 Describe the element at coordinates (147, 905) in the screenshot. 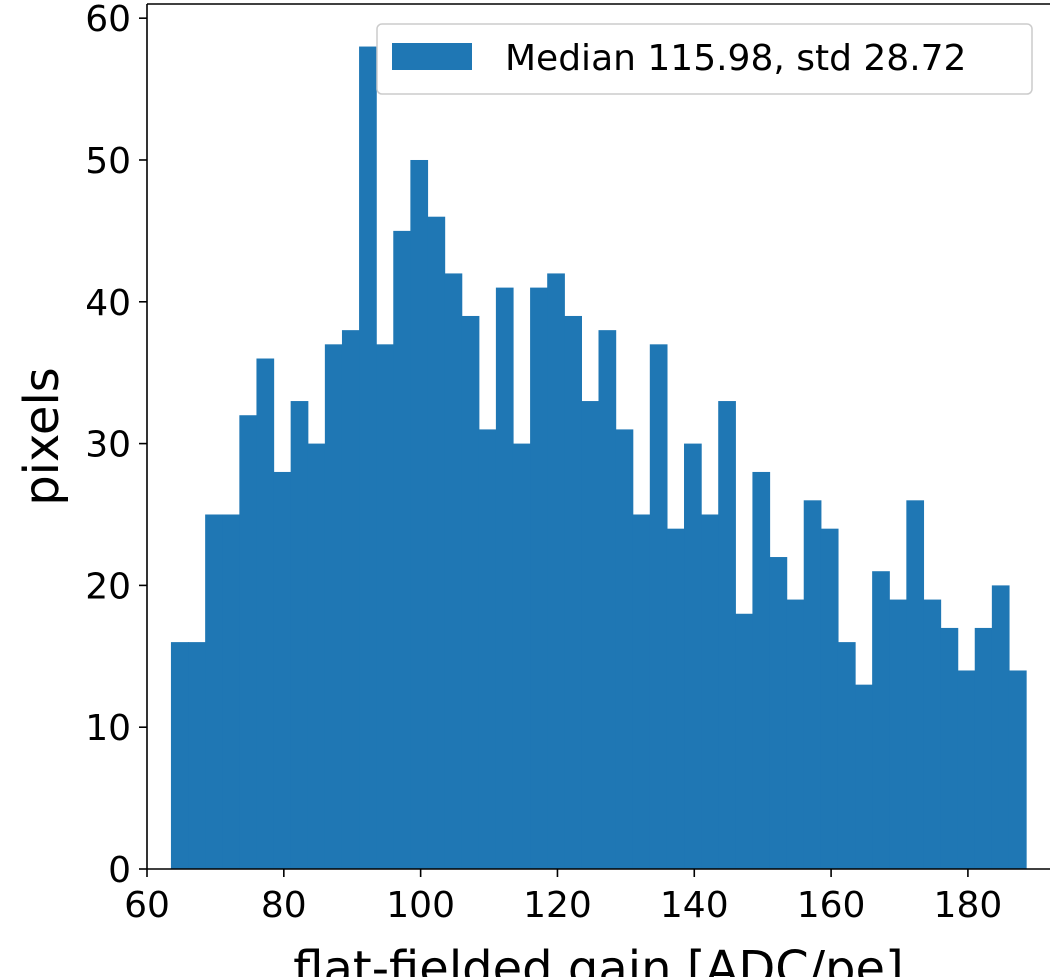

I see `x-tick-label: 60` at that location.